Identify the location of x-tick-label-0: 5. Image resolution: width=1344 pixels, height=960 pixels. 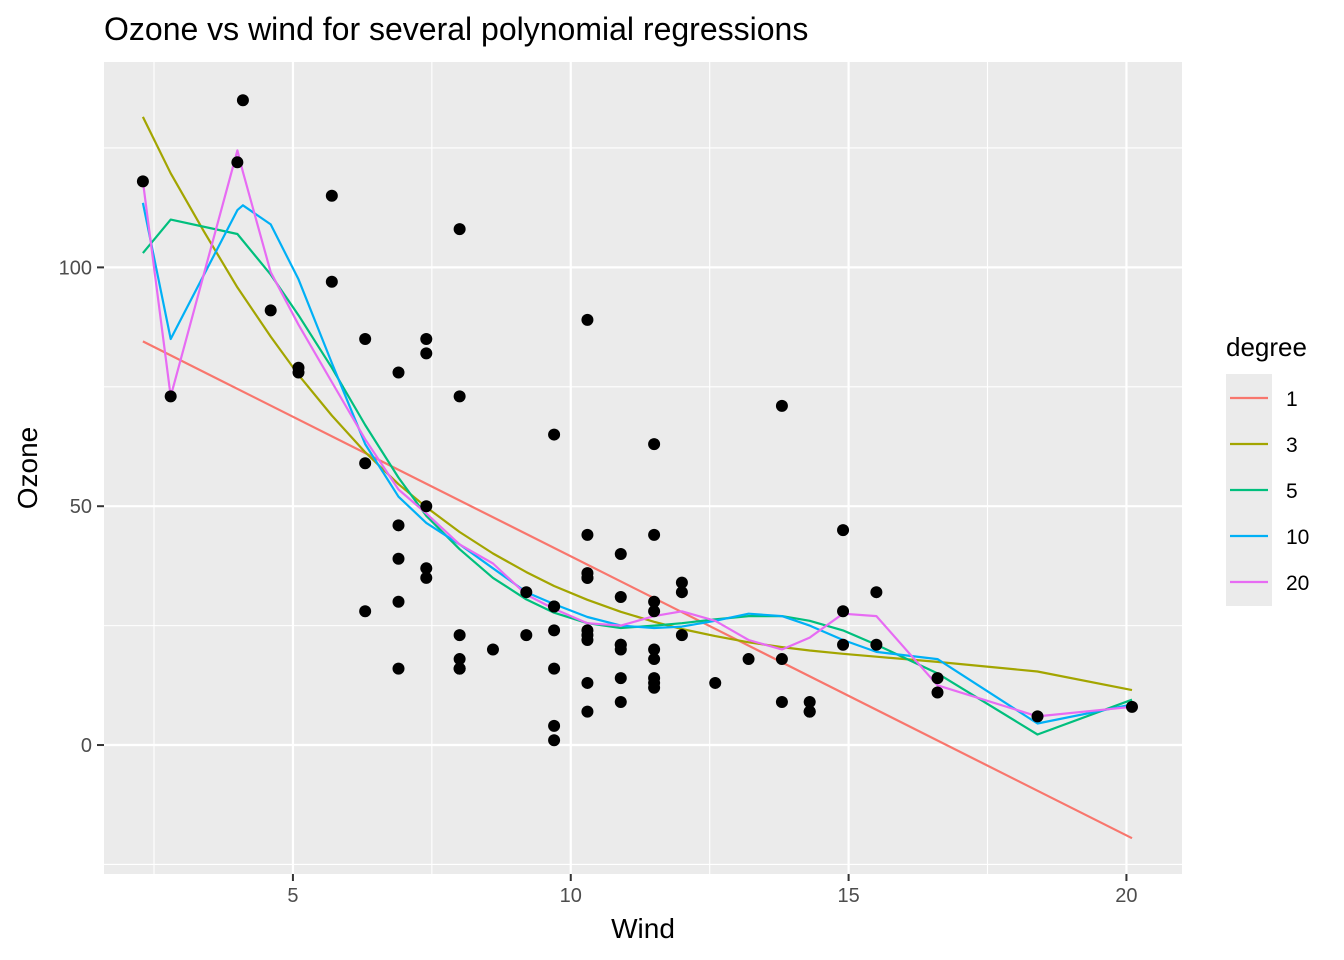
(292, 896).